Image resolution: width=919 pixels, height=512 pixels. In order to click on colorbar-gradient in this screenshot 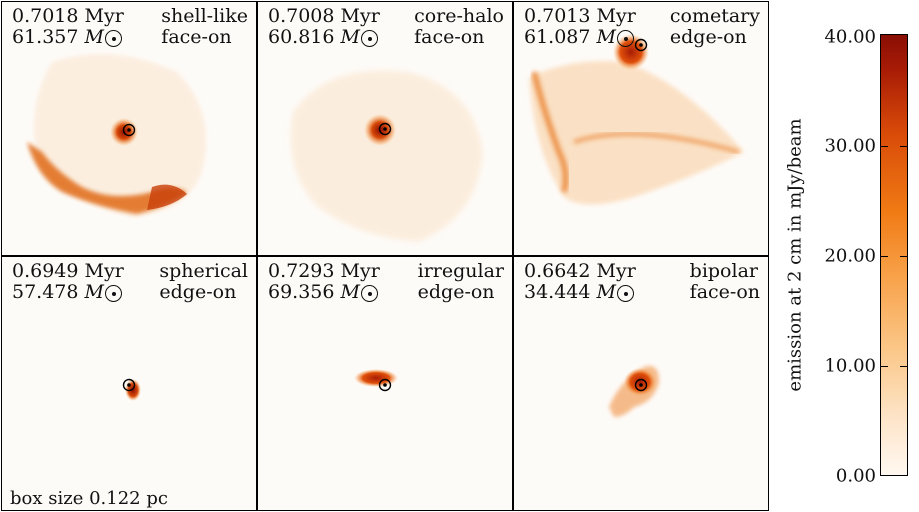, I will do `click(894, 255)`.